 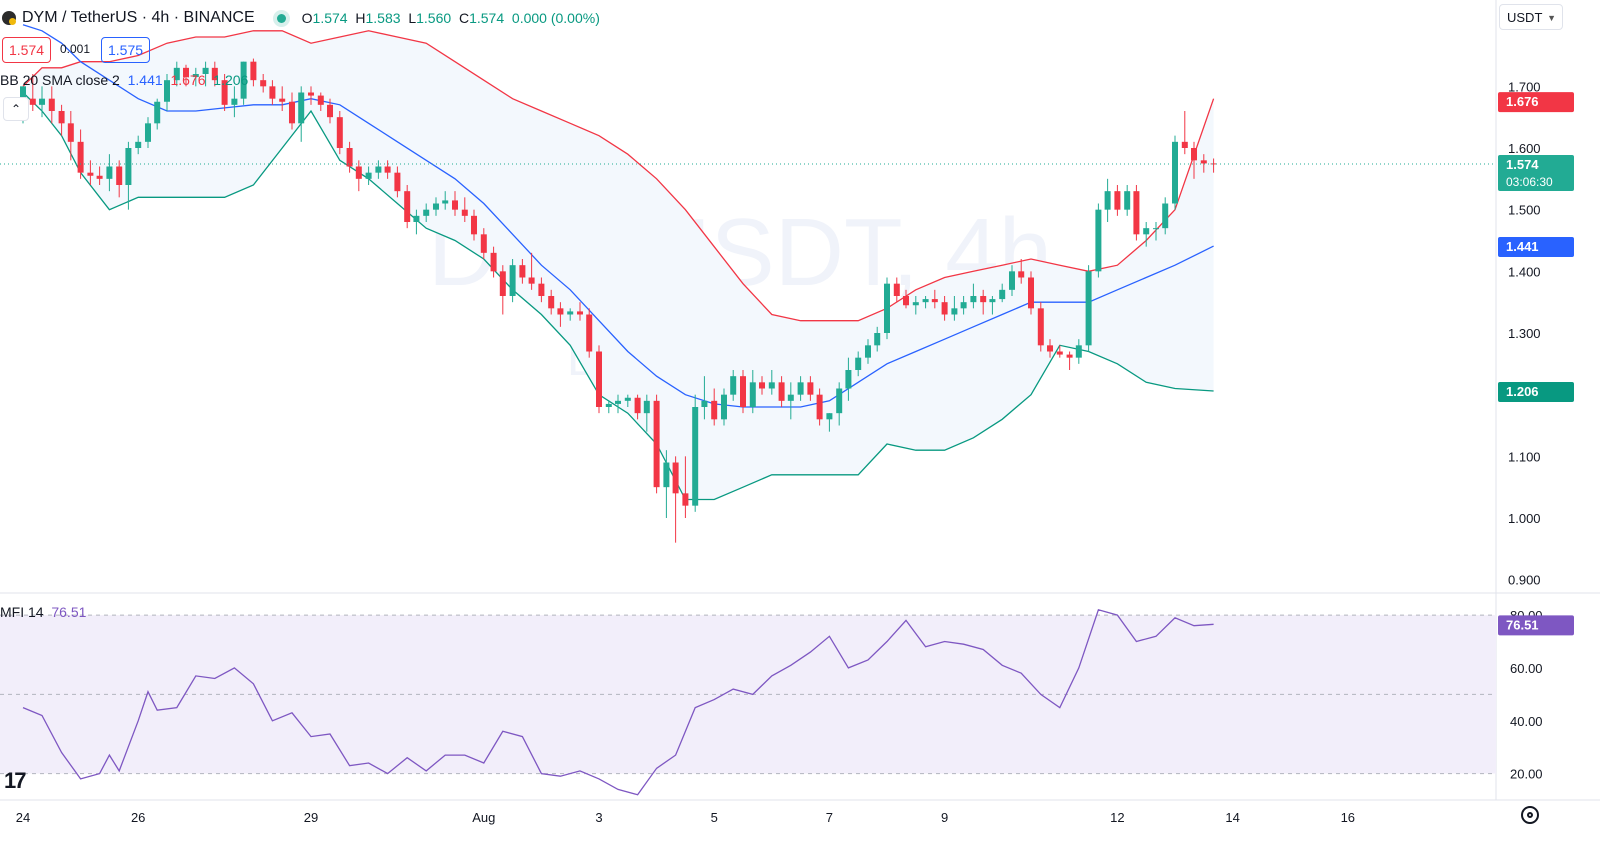 I want to click on time-tick-label: 7, so click(x=829, y=817).